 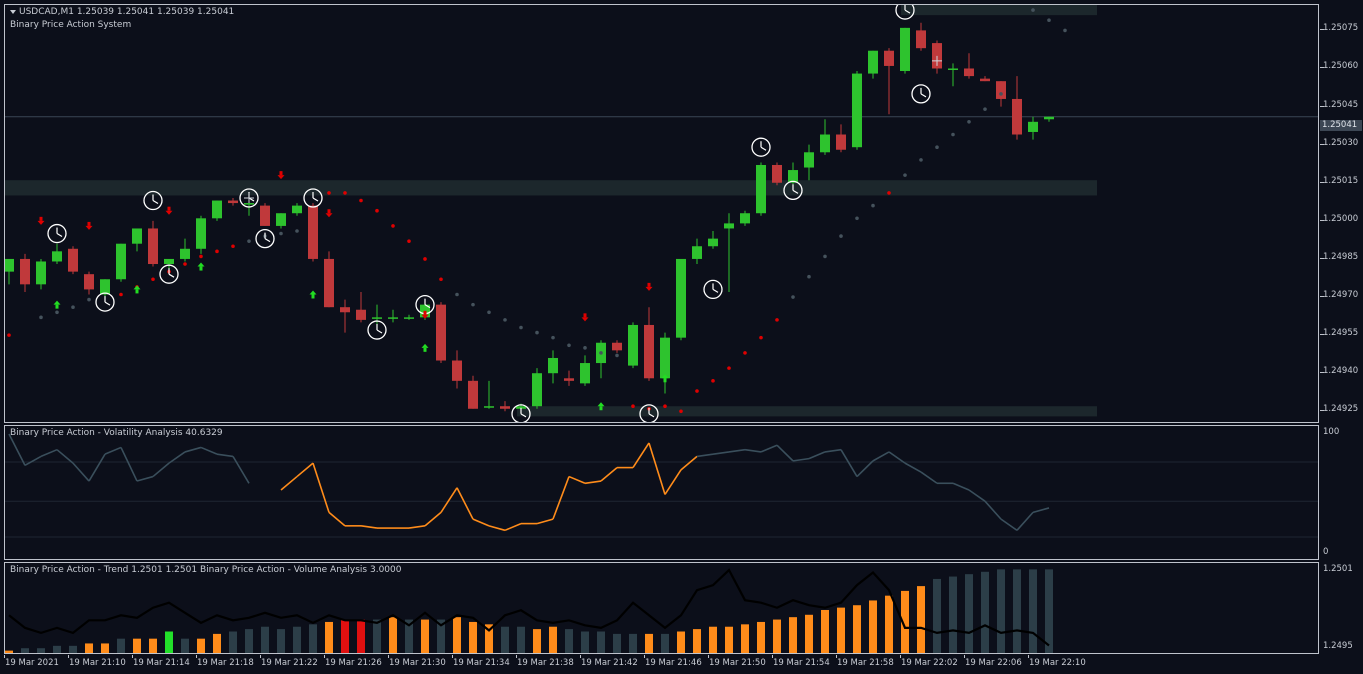 What do you see at coordinates (1341, 125) in the screenshot?
I see `current-price-label: 1.25041` at bounding box center [1341, 125].